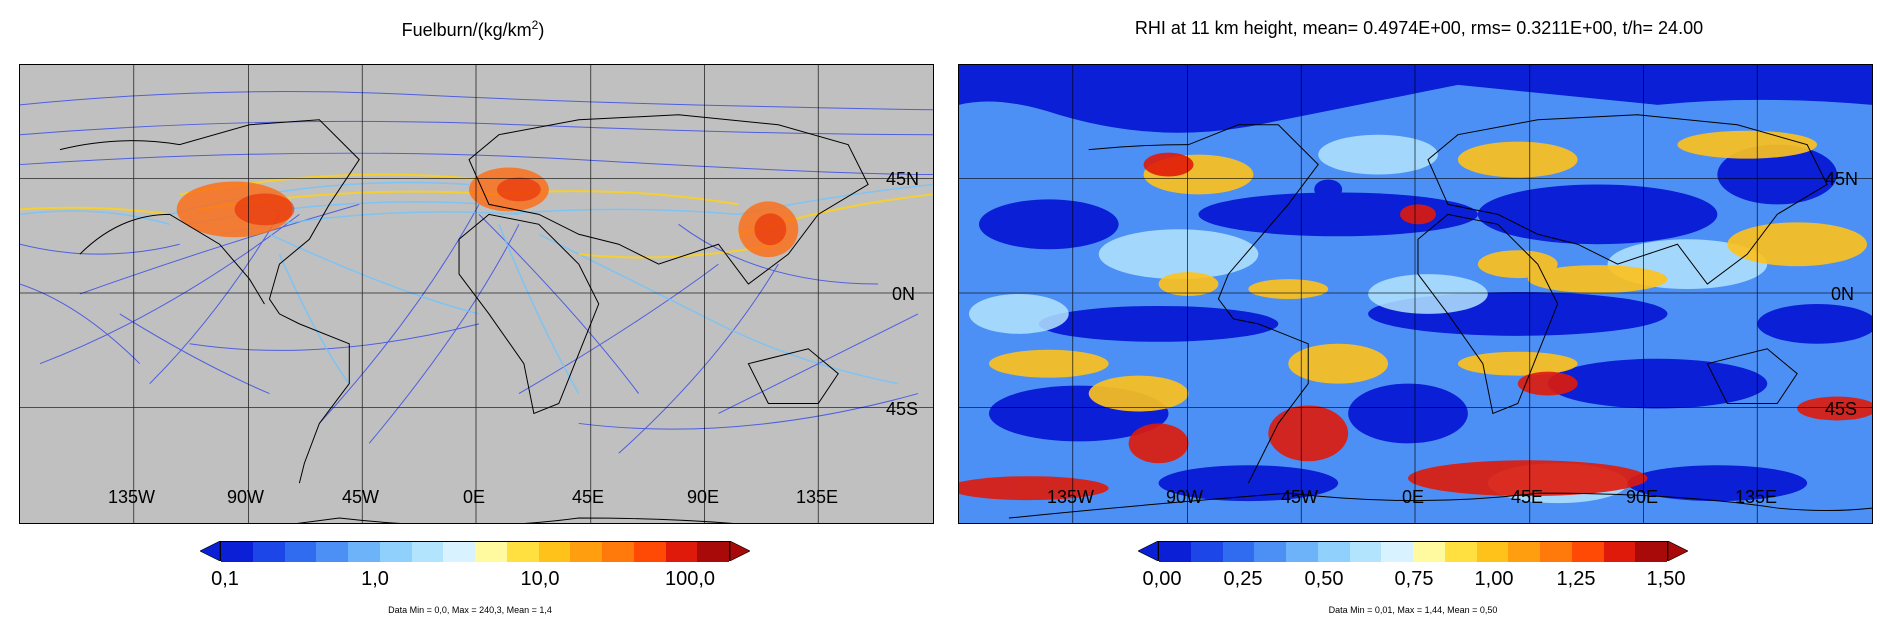  I want to click on colorbar-tick: 0,75, so click(1414, 579).